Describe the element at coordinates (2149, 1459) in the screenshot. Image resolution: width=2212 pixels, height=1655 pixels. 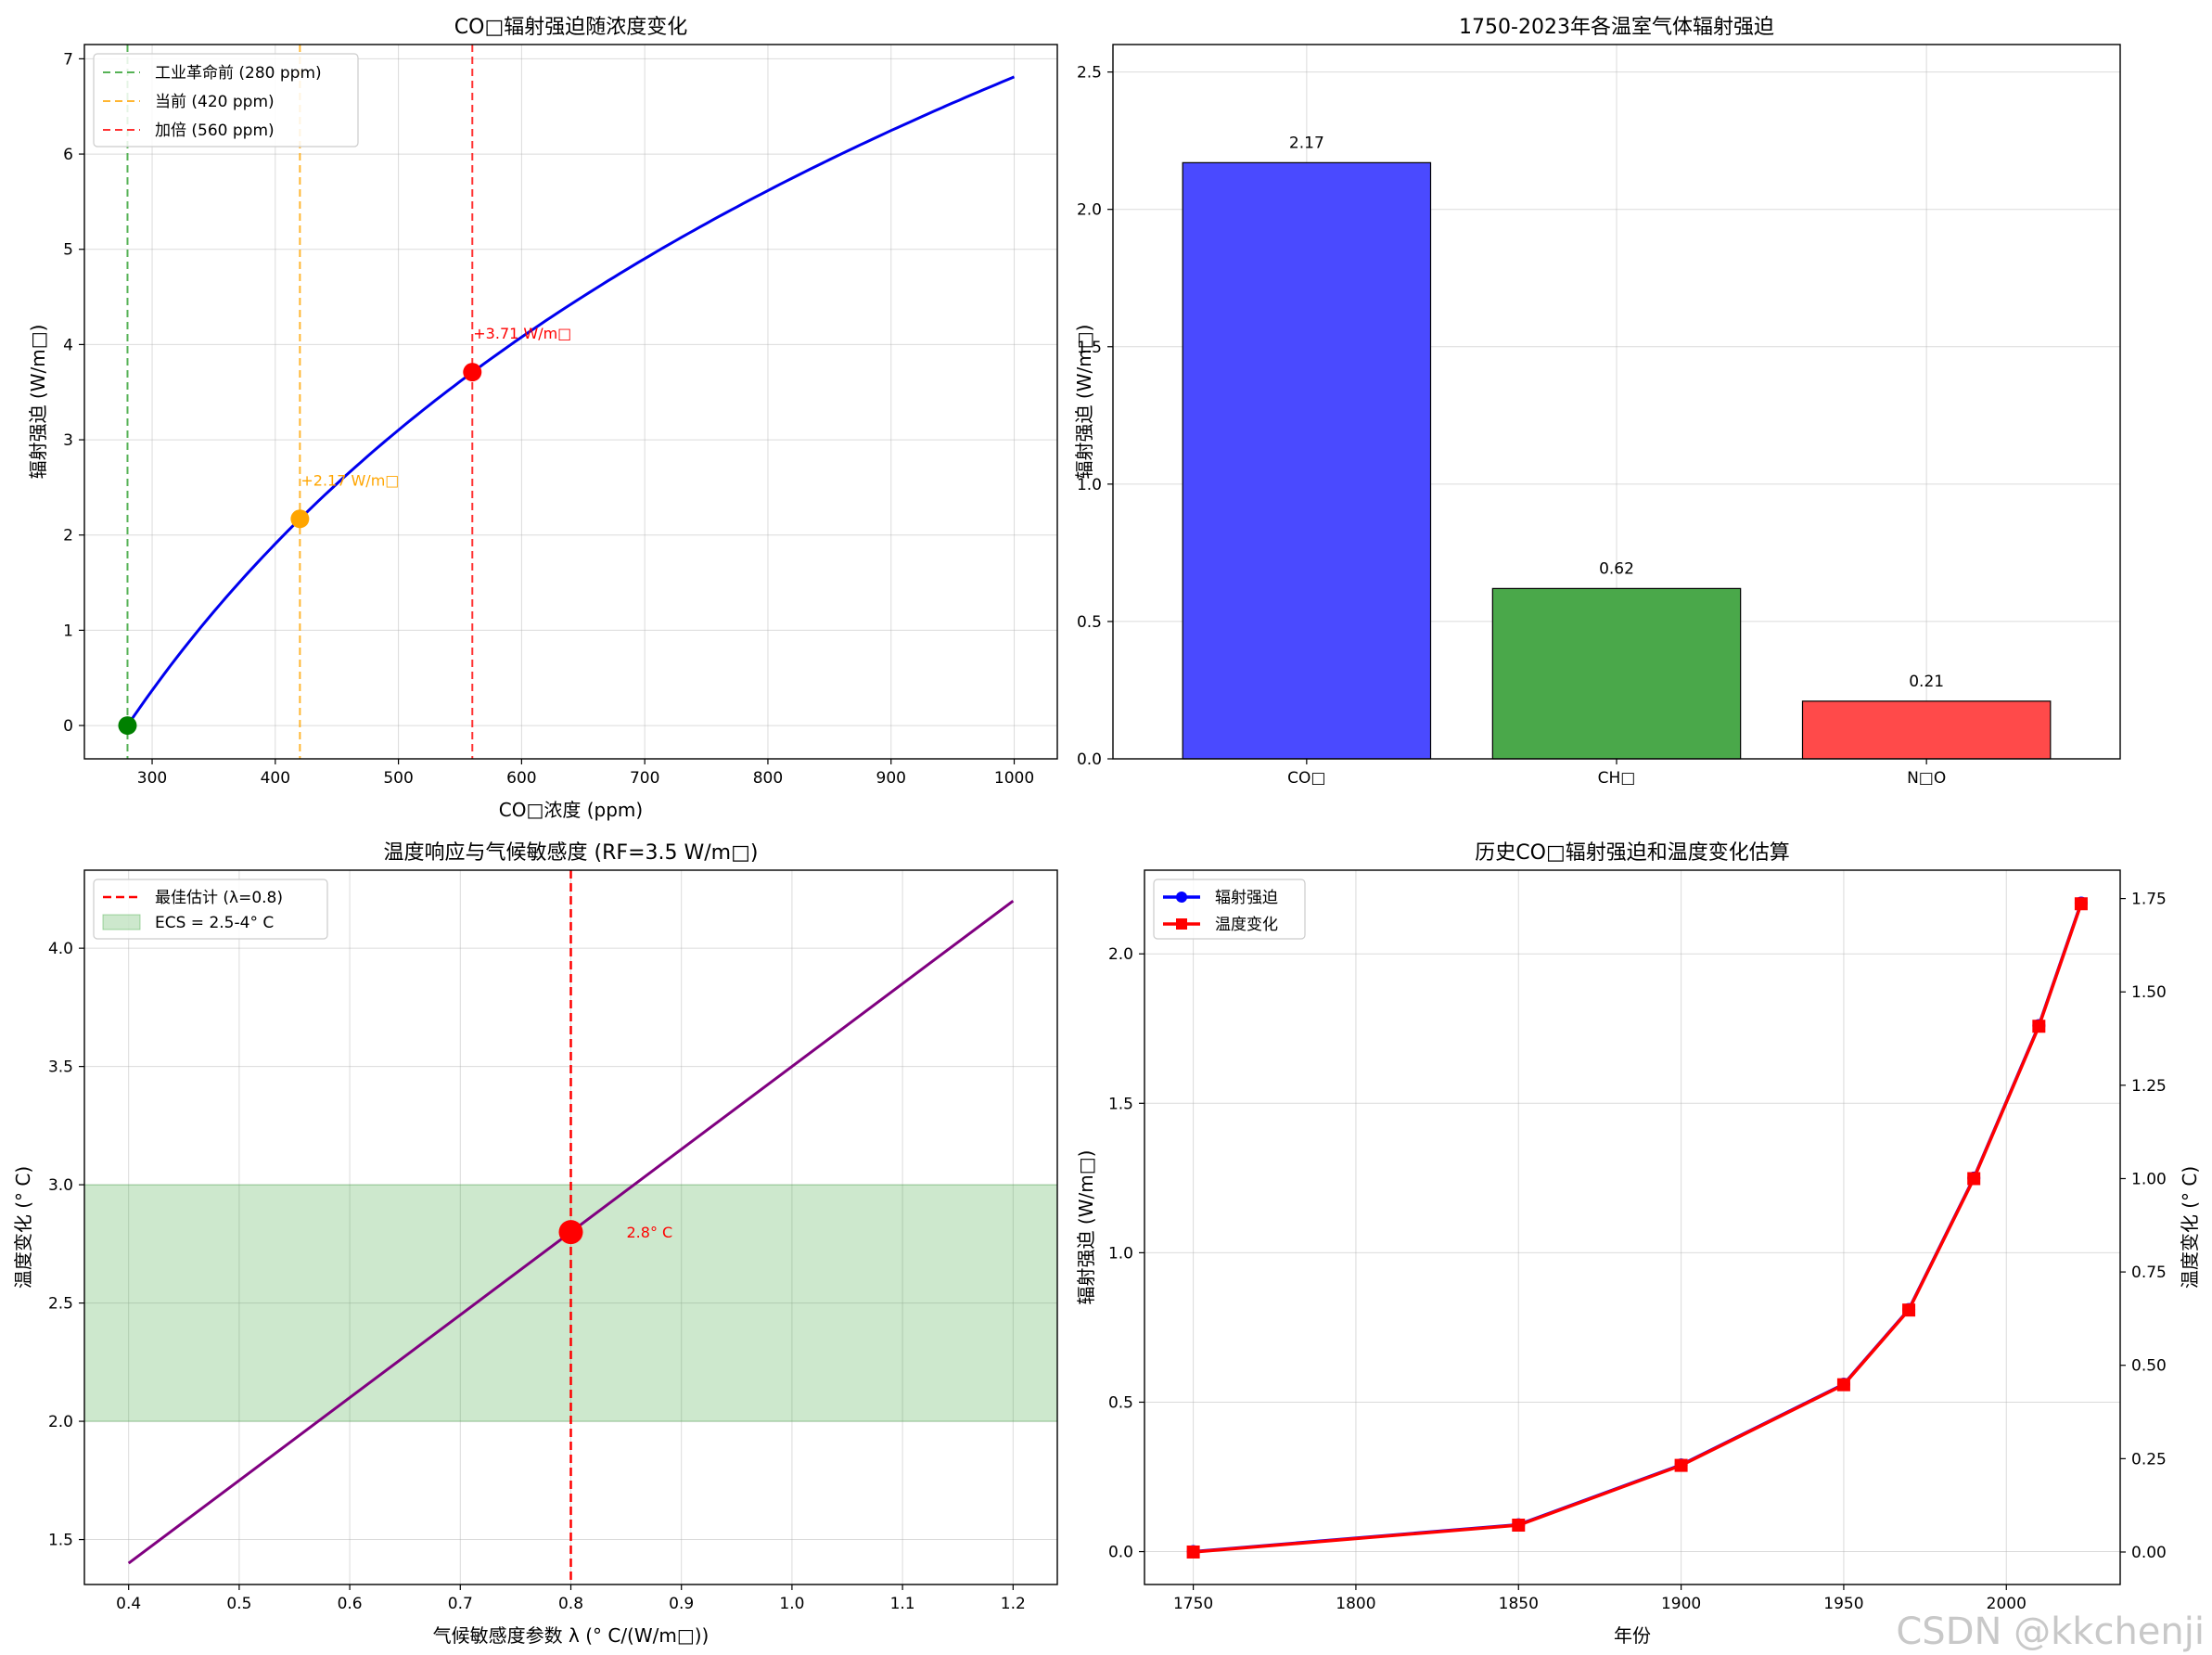
I see `y-tick-label: 0.25` at that location.